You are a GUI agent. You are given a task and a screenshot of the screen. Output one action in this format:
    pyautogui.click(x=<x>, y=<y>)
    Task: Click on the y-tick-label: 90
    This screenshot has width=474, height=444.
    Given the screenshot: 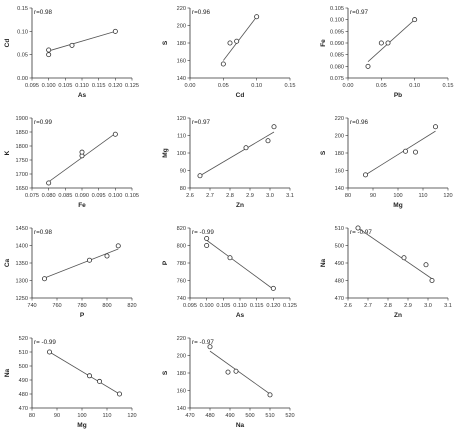 What is the action you would take?
    pyautogui.click(x=183, y=172)
    